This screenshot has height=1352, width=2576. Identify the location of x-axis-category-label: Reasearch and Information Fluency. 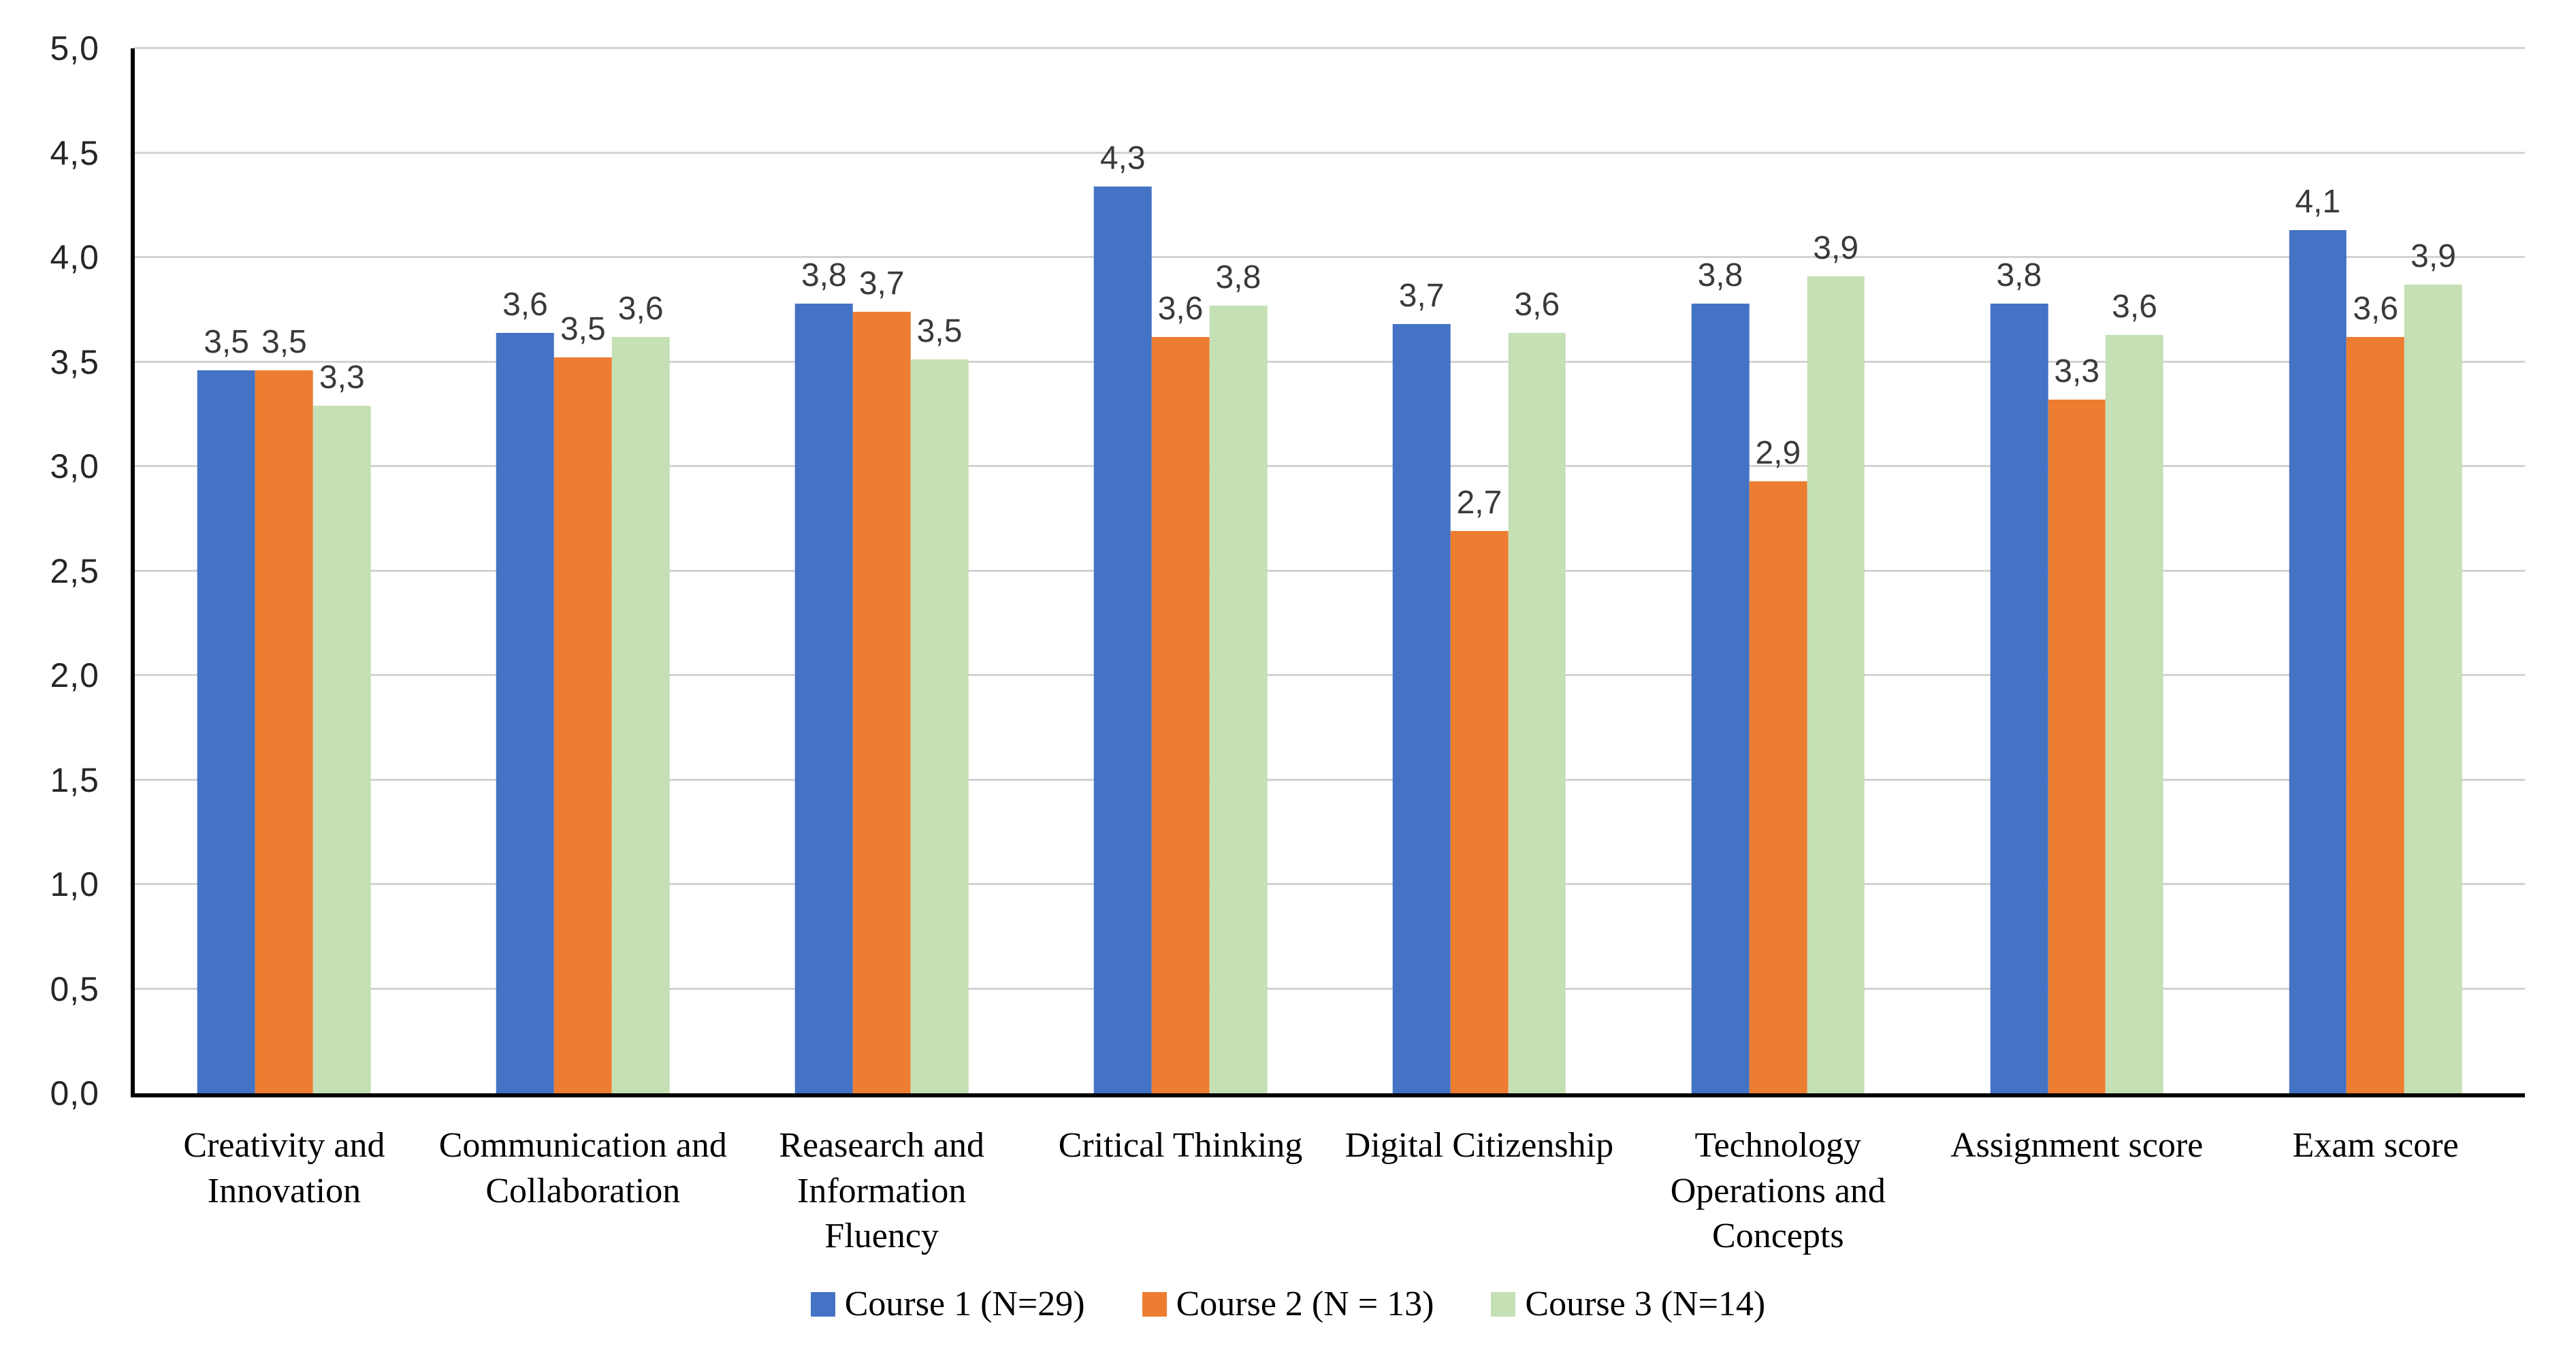
(882, 1191).